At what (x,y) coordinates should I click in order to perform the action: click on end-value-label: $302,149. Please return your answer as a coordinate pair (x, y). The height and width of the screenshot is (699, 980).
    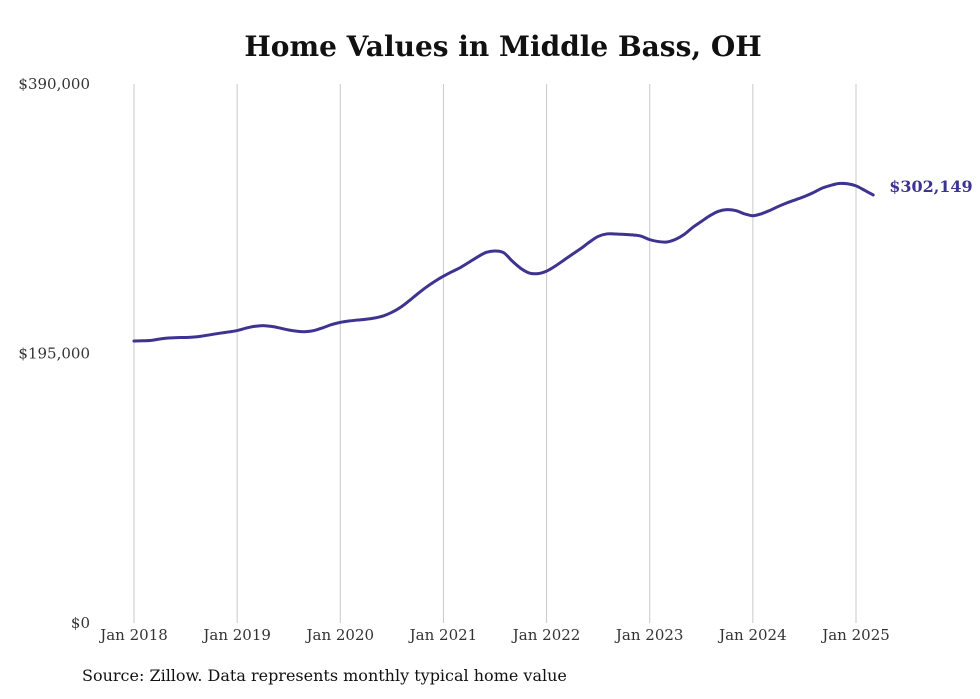
    Looking at the image, I should click on (931, 186).